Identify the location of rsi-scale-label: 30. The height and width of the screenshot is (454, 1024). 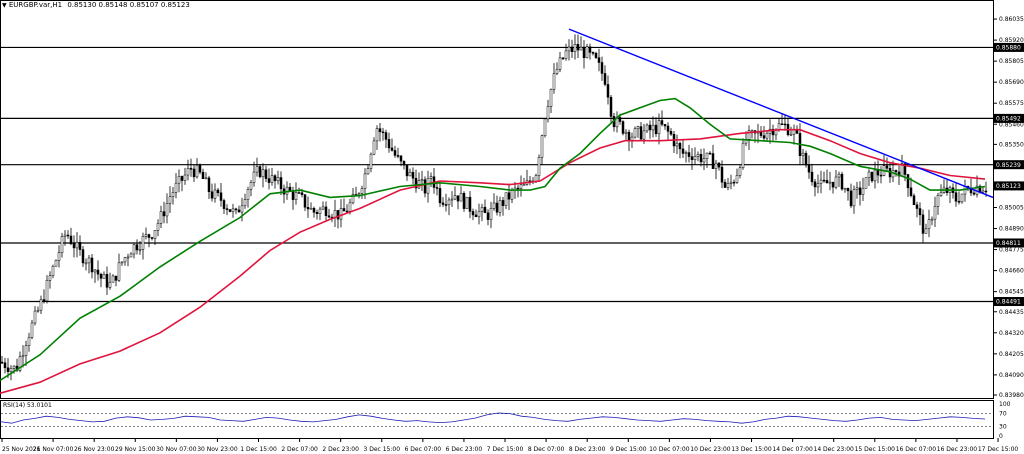
(1003, 426).